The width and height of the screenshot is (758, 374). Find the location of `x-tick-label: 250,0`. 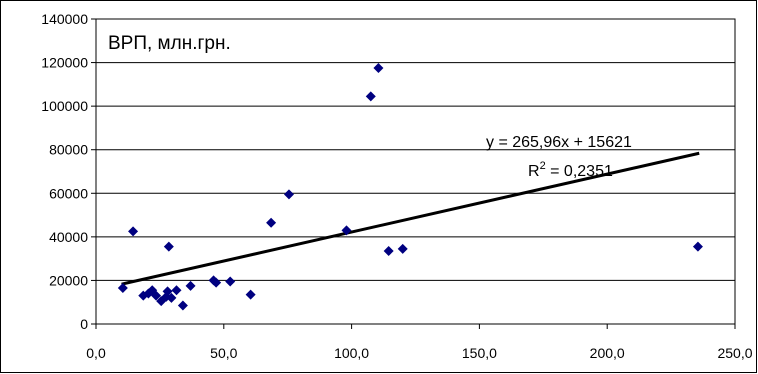

x-tick-label: 250,0 is located at coordinates (734, 353).